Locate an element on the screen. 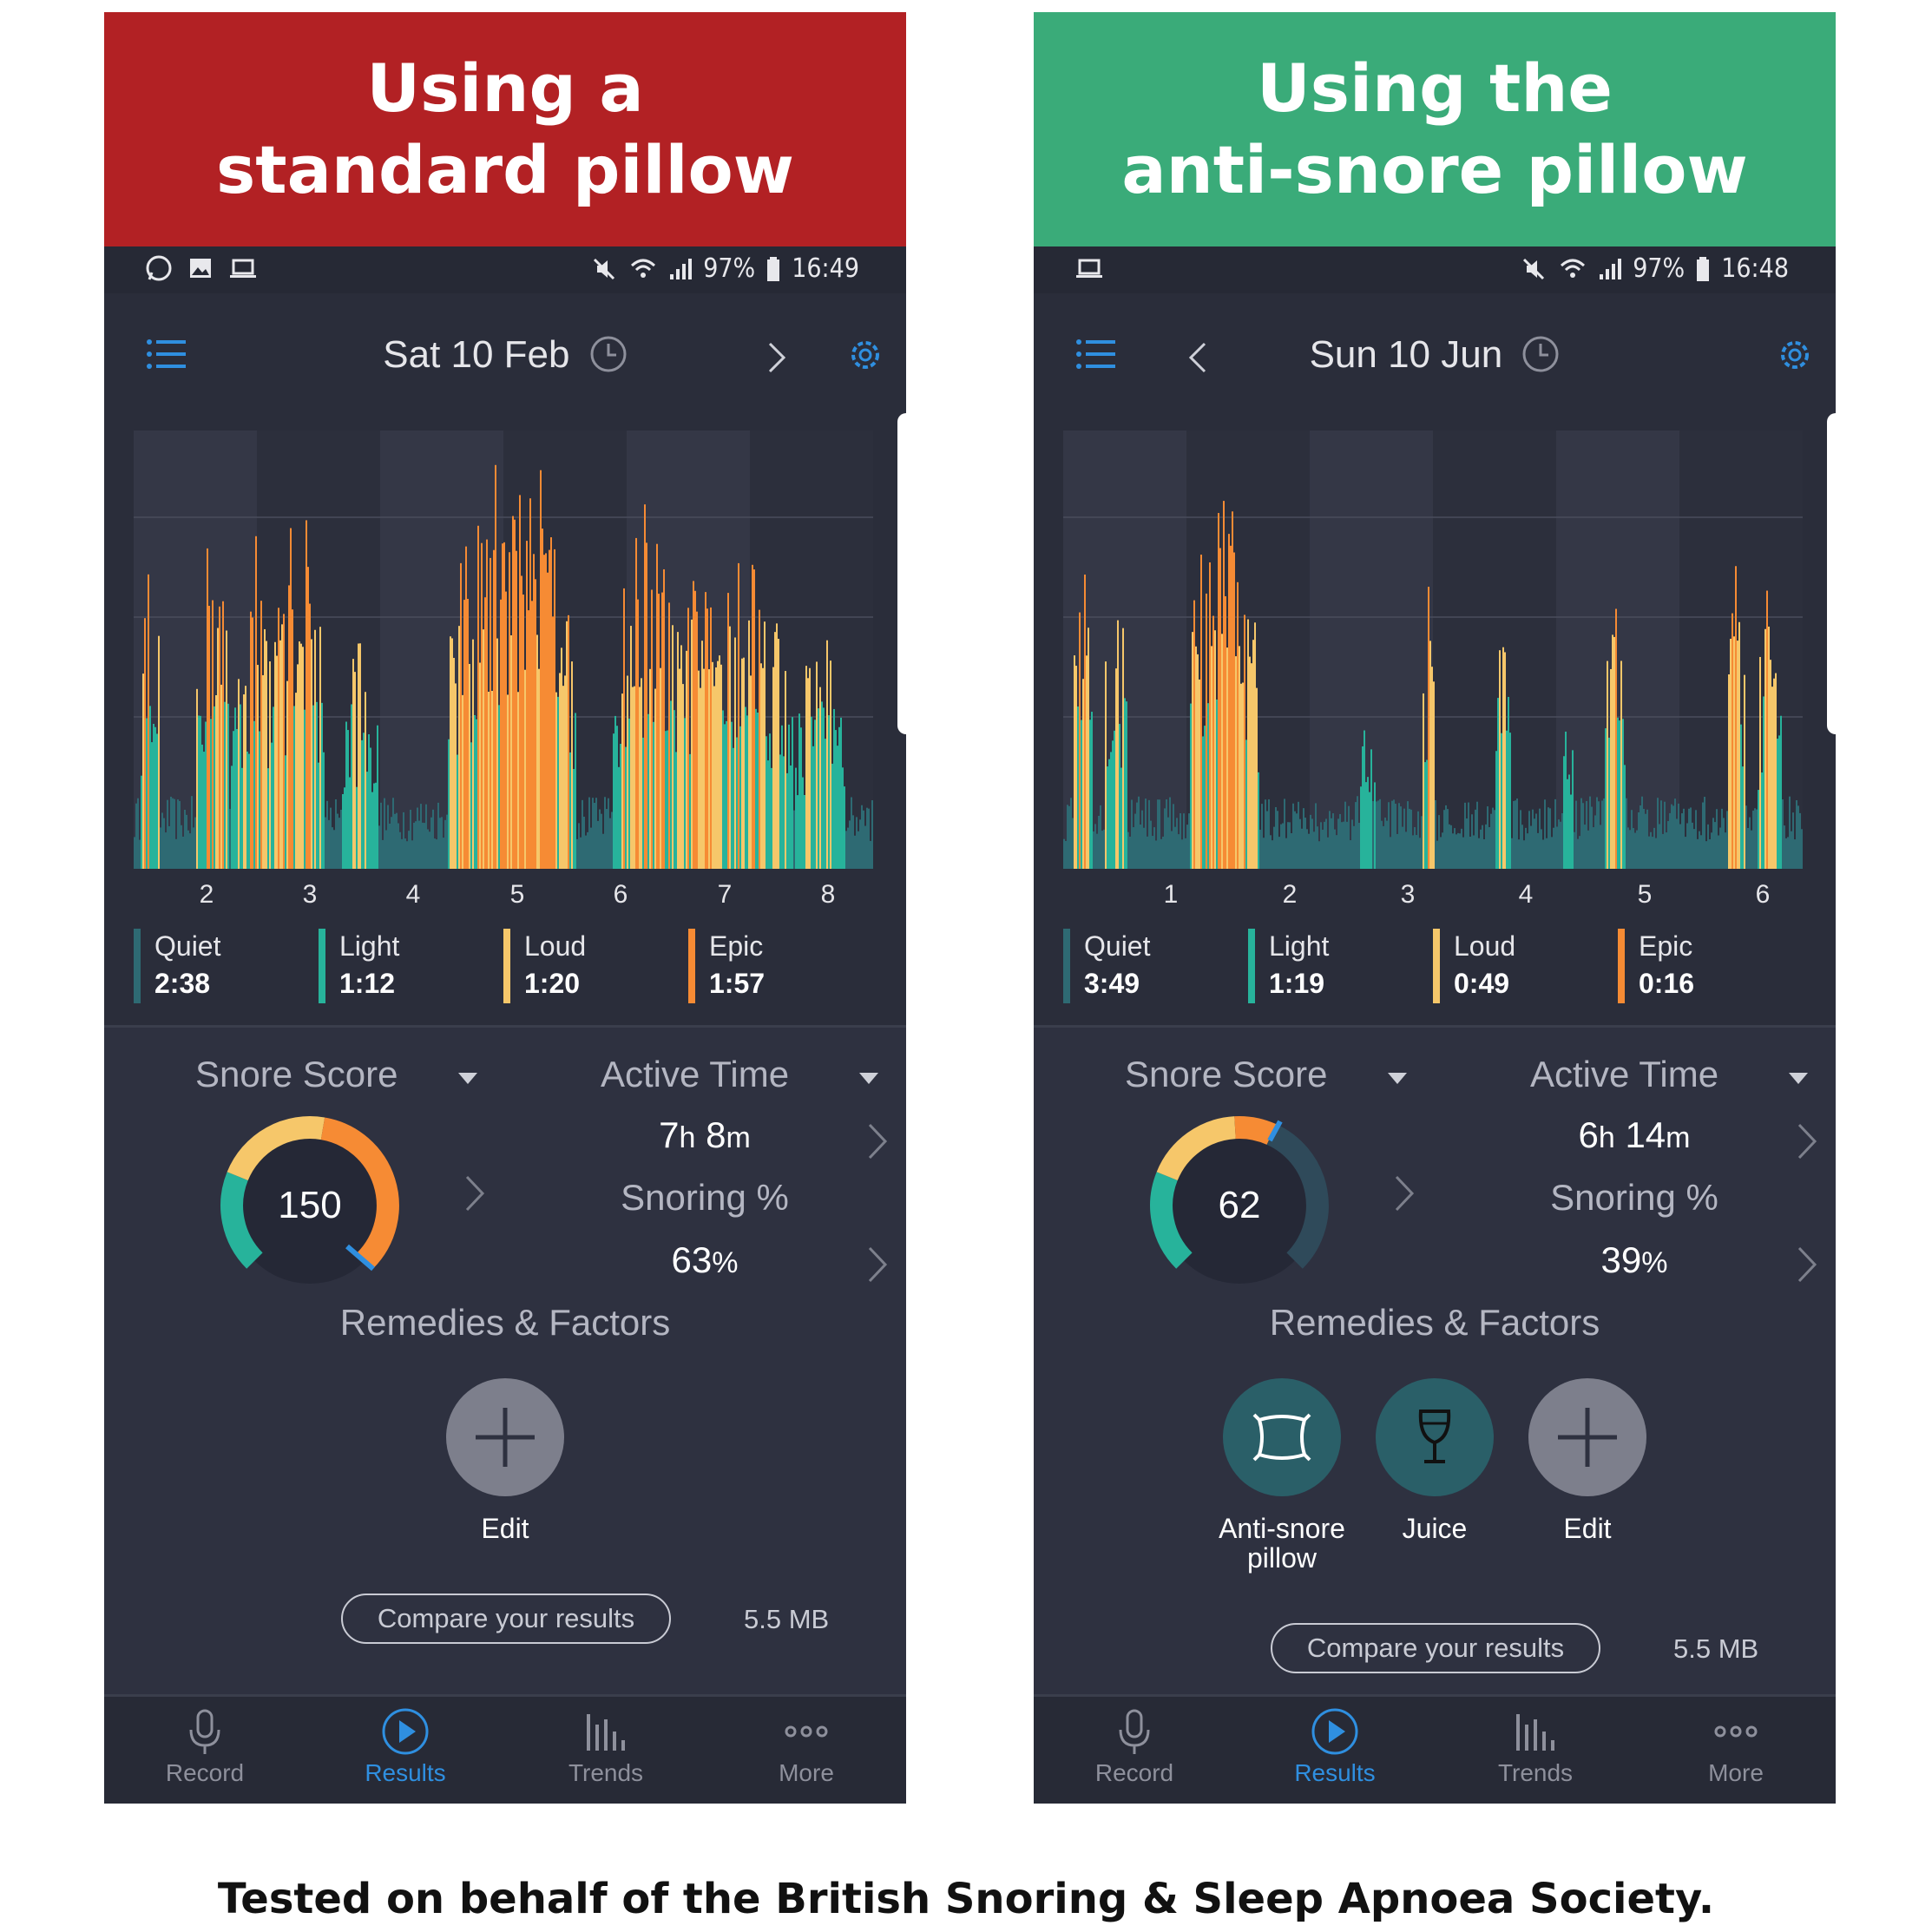 The height and width of the screenshot is (1932, 1932). anti-snore-pillow-banner: Using the anti-snore pillow is located at coordinates (1435, 129).